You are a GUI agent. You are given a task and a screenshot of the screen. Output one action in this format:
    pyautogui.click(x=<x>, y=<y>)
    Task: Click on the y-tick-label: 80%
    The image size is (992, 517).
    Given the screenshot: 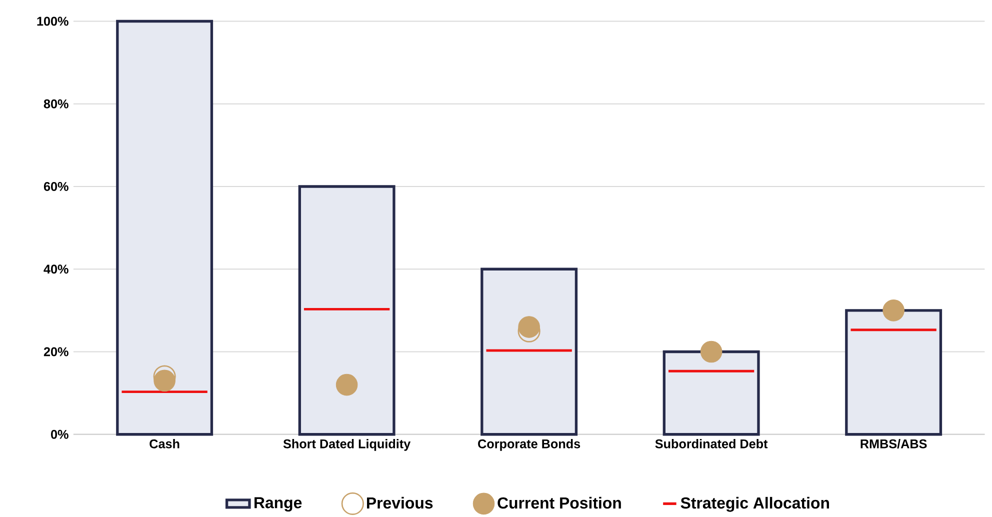 What is the action you would take?
    pyautogui.click(x=56, y=103)
    